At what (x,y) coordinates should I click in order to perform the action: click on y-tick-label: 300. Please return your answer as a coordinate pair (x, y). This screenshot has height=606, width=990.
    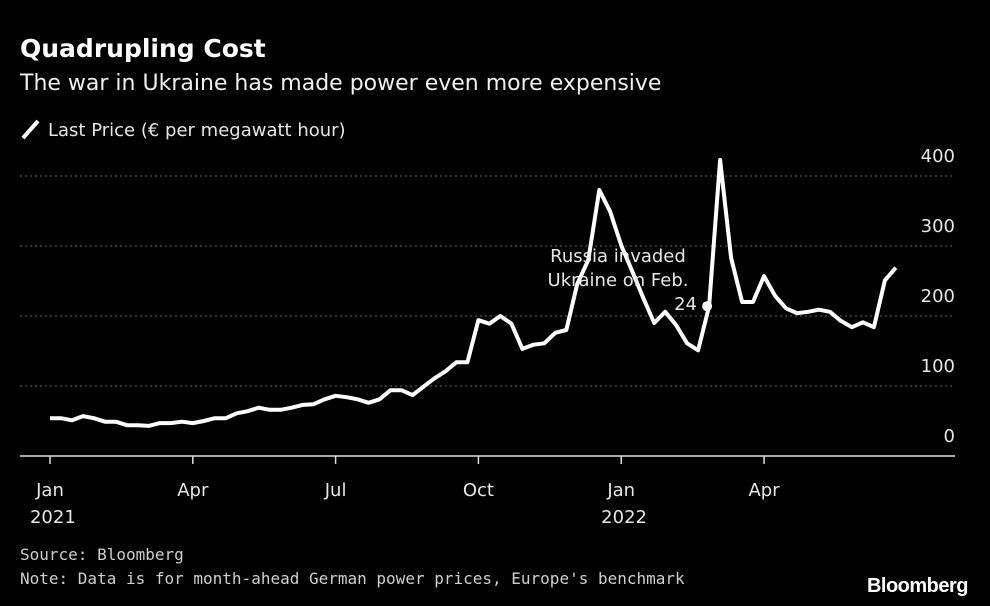
    Looking at the image, I should click on (938, 226).